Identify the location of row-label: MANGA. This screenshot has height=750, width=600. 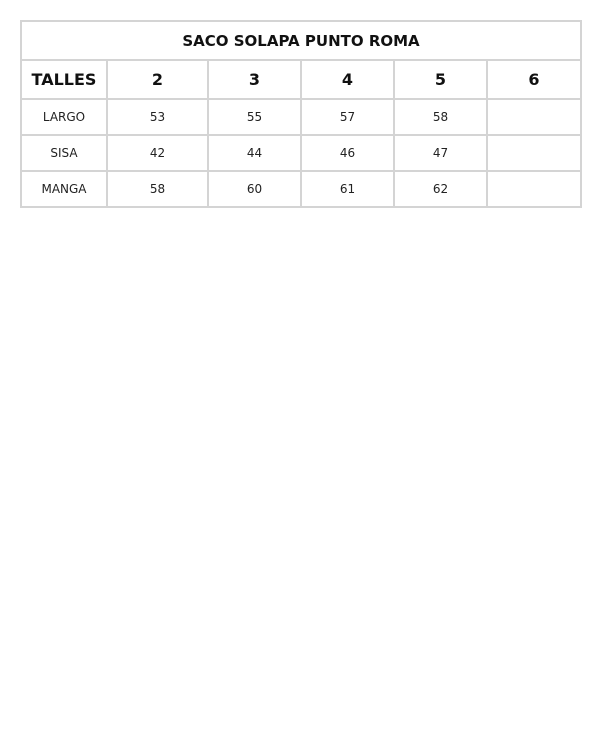
(64, 189).